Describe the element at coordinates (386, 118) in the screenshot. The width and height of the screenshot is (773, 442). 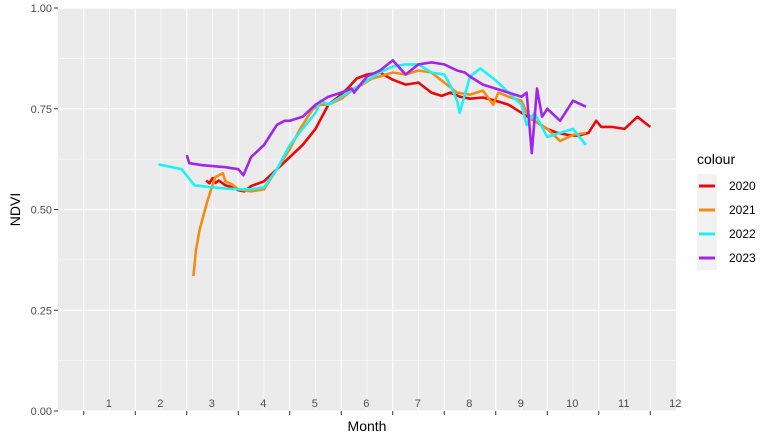
I see `series-line-2023` at that location.